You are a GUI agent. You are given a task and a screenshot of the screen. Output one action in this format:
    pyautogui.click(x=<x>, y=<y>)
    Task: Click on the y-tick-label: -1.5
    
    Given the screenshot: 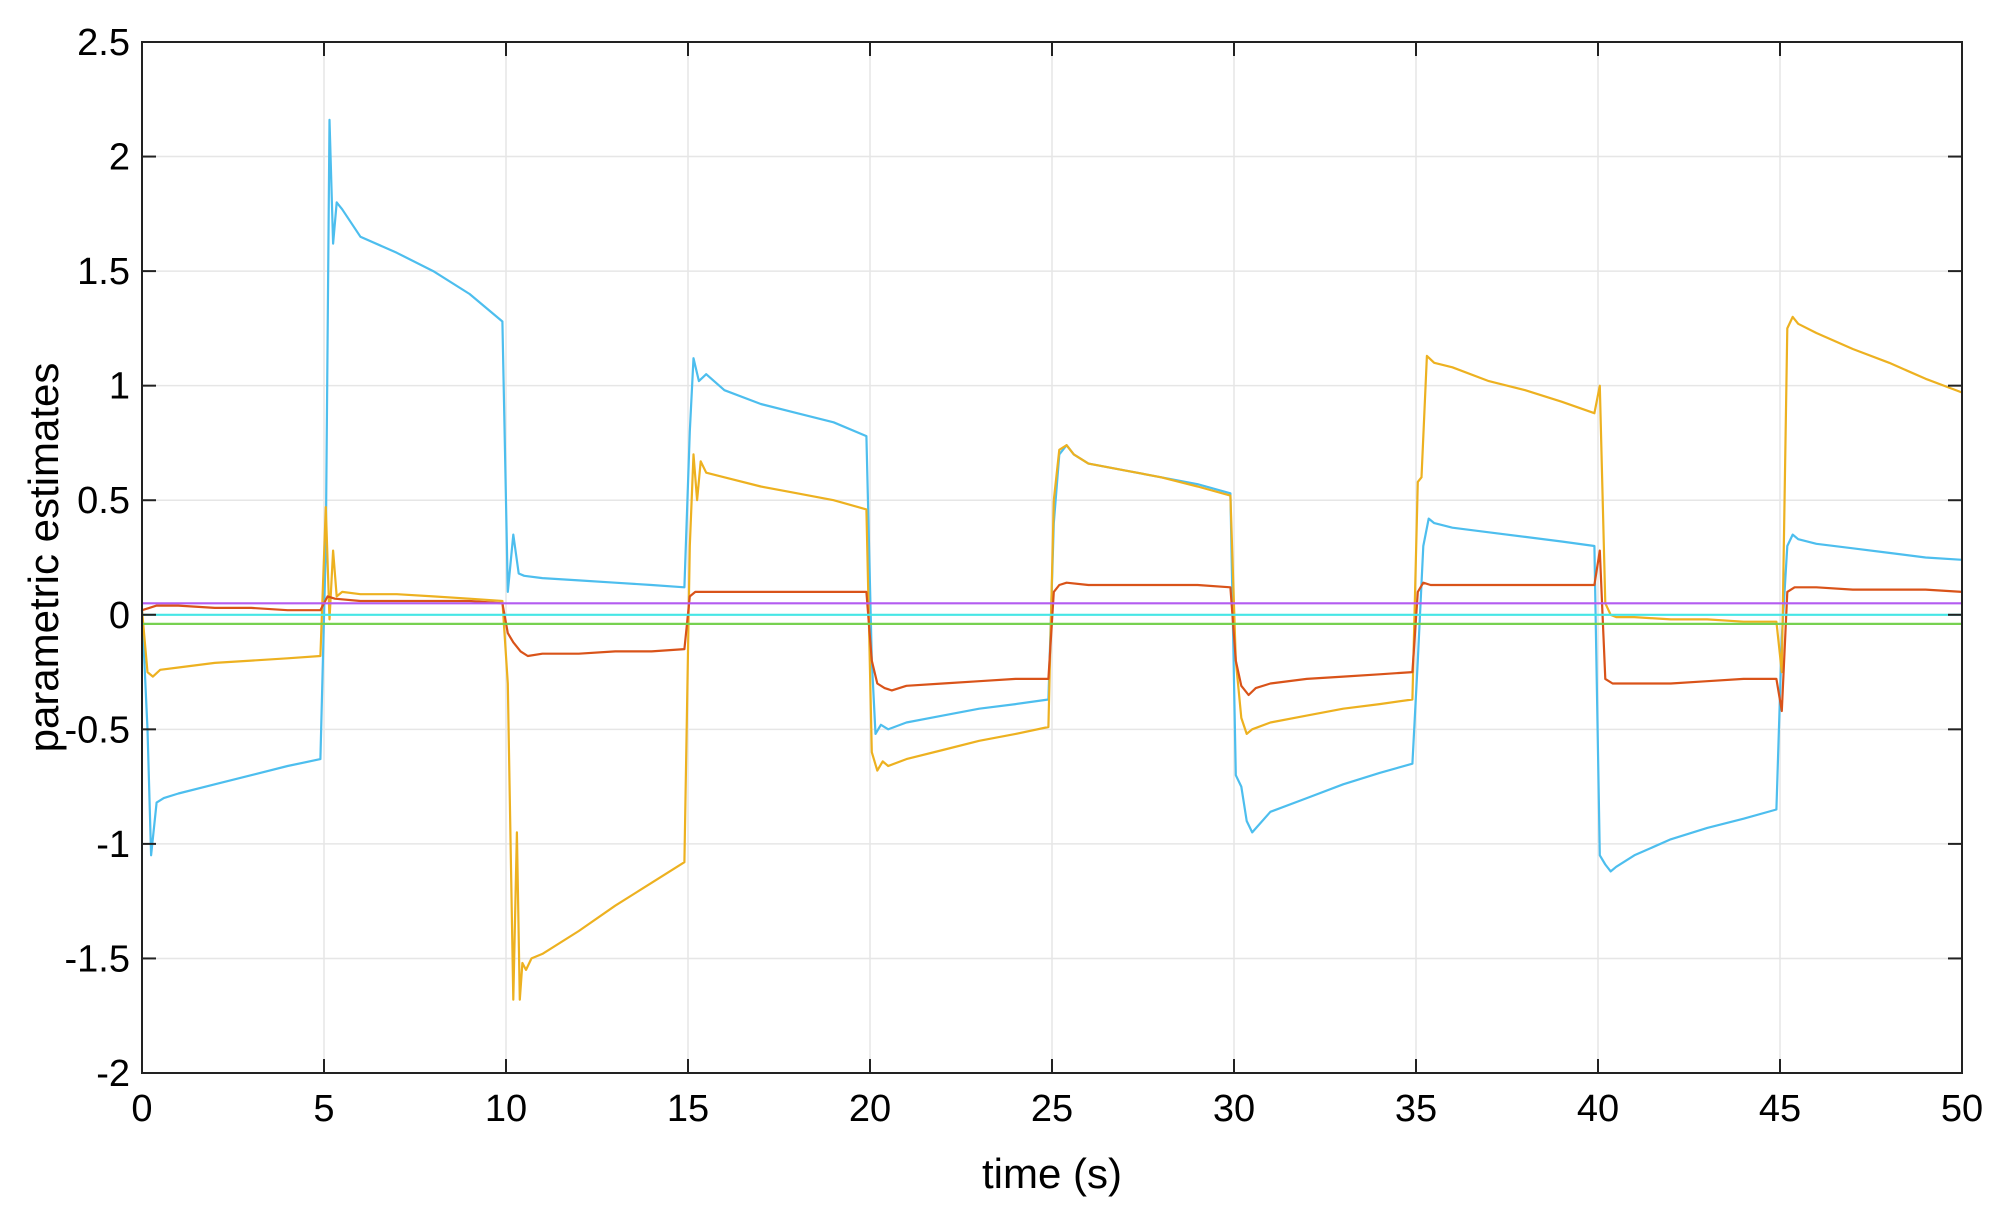 What is the action you would take?
    pyautogui.click(x=97, y=959)
    